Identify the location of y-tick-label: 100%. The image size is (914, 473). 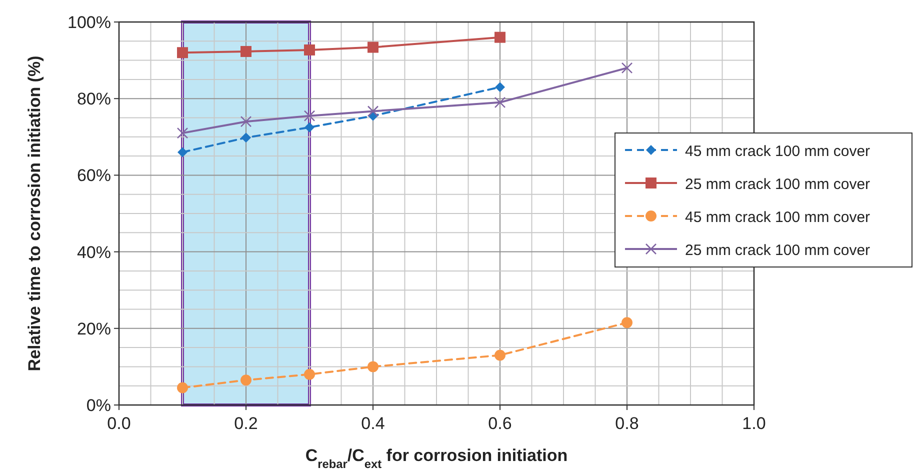
(89, 22).